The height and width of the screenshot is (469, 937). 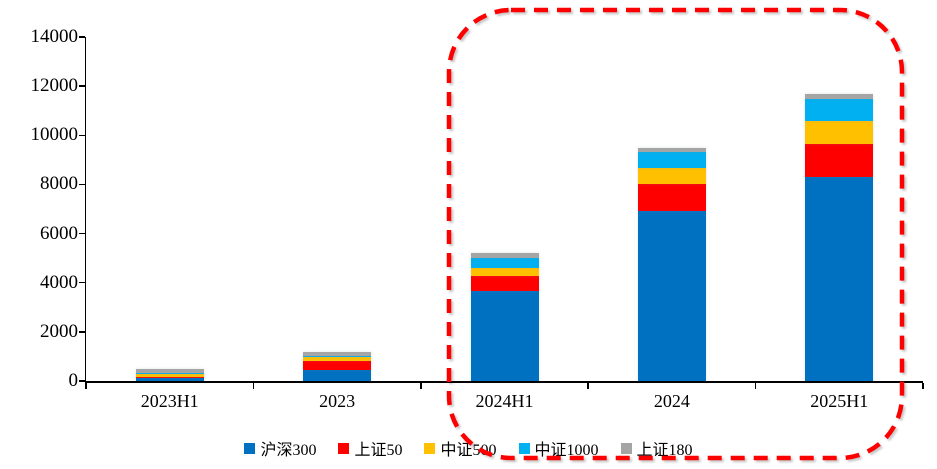 What do you see at coordinates (337, 354) in the screenshot?
I see `bar-segment-上证180-2023` at bounding box center [337, 354].